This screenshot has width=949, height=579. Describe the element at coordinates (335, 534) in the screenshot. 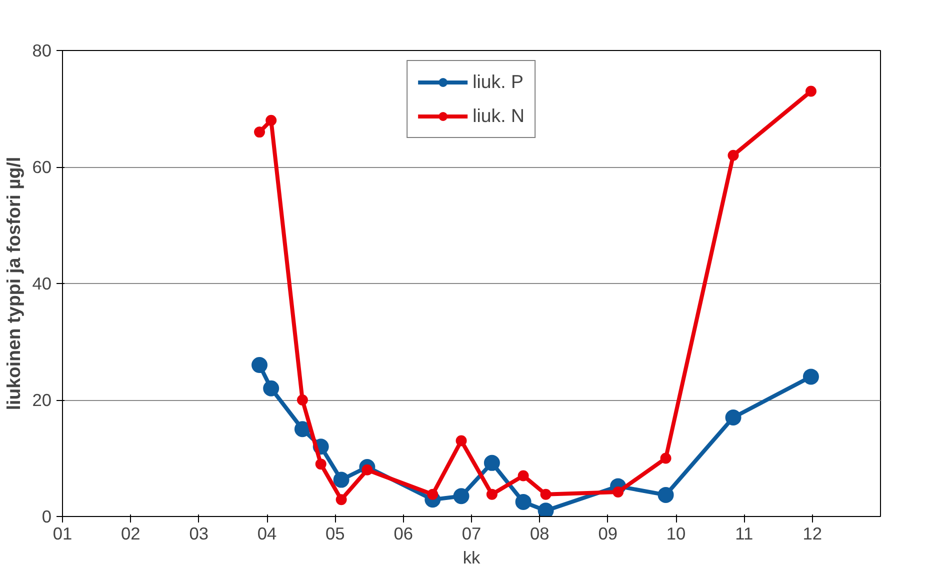

I see `x-tick-label: 05` at that location.